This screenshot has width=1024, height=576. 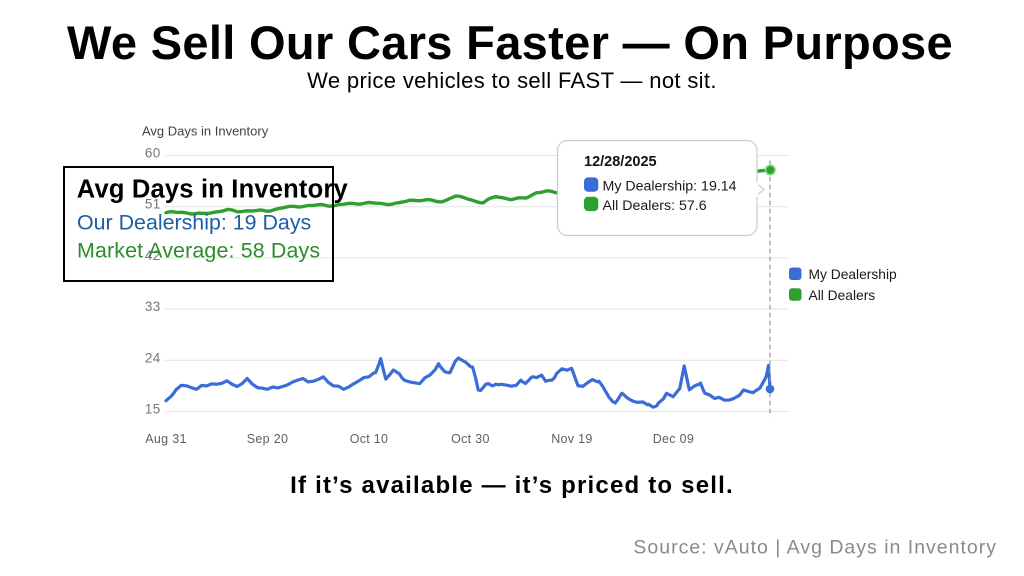 What do you see at coordinates (853, 274) in the screenshot?
I see `svg-text: My Dealership` at bounding box center [853, 274].